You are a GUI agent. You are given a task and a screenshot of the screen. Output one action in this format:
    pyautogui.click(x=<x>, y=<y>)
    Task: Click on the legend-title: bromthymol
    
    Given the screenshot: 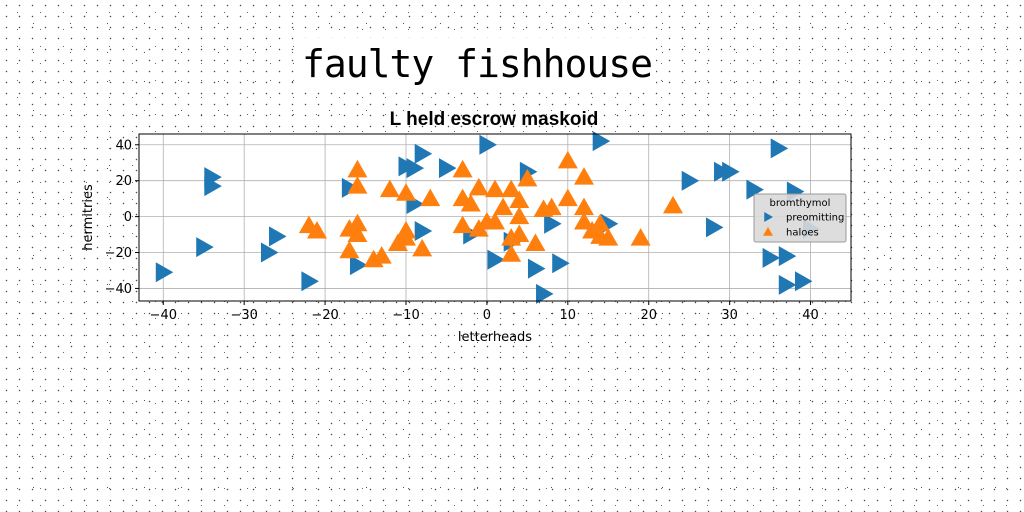 What is the action you would take?
    pyautogui.click(x=800, y=203)
    